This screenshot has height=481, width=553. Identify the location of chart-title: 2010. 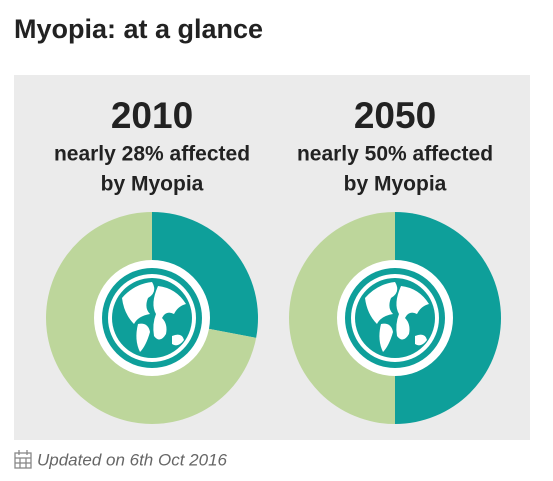
(152, 115).